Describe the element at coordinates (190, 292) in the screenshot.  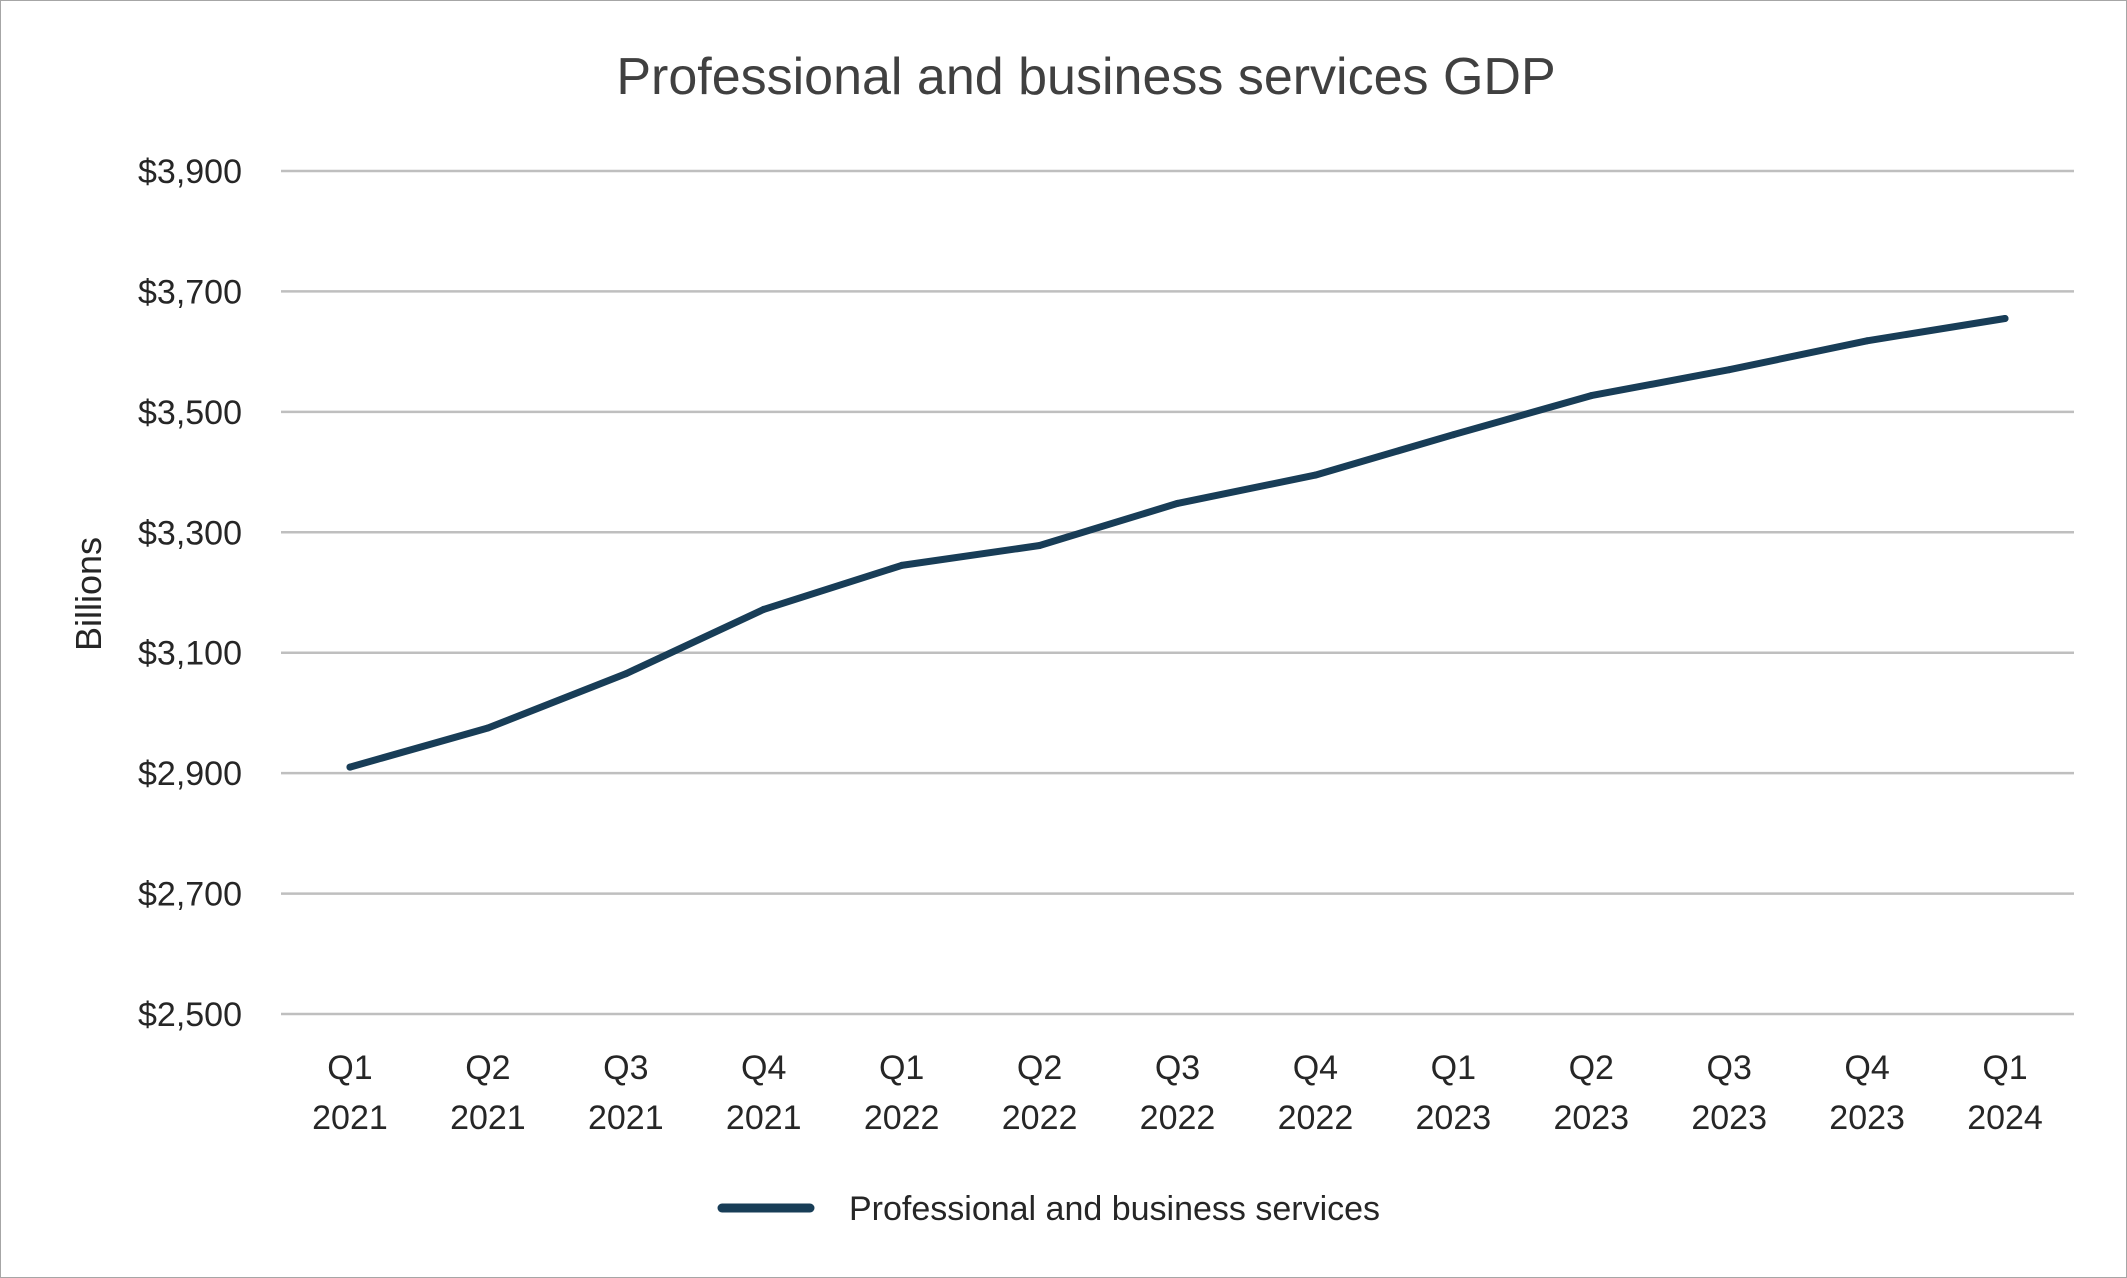
I see `y-tick-label: $3,700` at that location.